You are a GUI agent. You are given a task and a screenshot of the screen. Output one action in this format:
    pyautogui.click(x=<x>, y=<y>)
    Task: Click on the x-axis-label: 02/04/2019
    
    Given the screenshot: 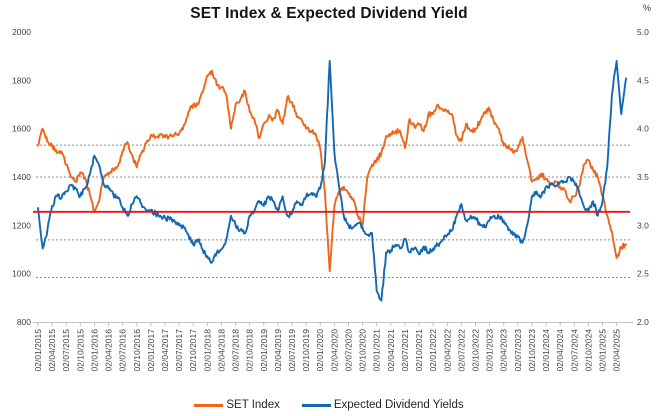 What is the action you would take?
    pyautogui.click(x=278, y=350)
    